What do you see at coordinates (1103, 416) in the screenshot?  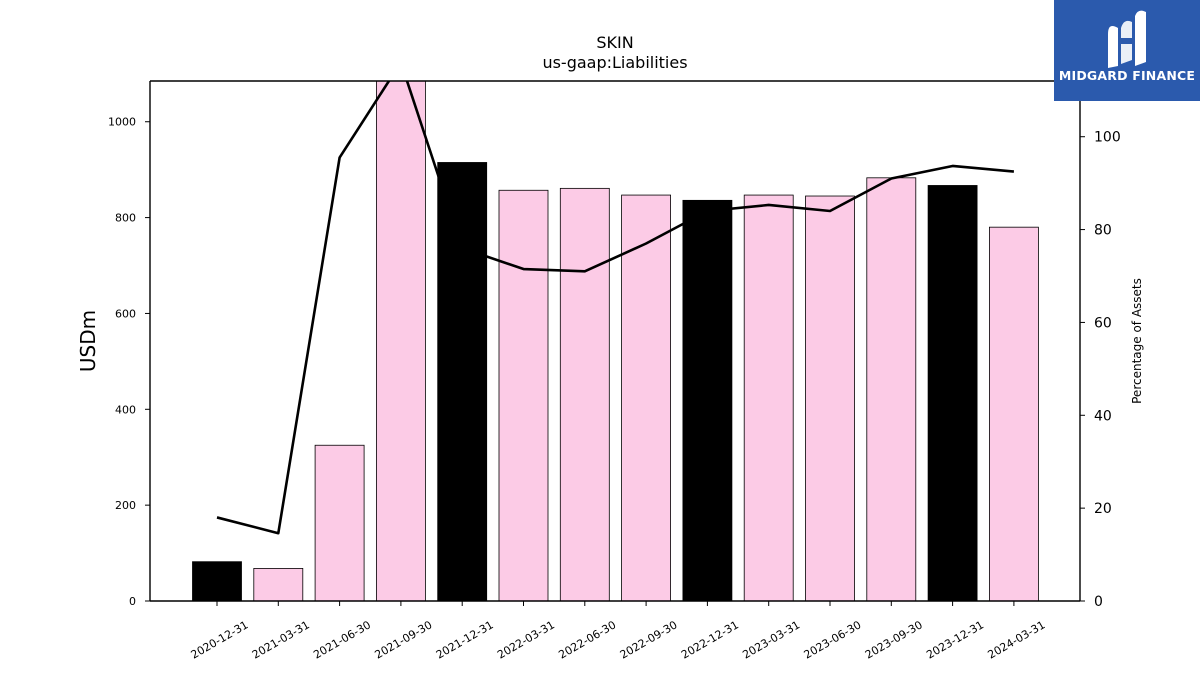 I see `y2-tick-label: 40` at bounding box center [1103, 416].